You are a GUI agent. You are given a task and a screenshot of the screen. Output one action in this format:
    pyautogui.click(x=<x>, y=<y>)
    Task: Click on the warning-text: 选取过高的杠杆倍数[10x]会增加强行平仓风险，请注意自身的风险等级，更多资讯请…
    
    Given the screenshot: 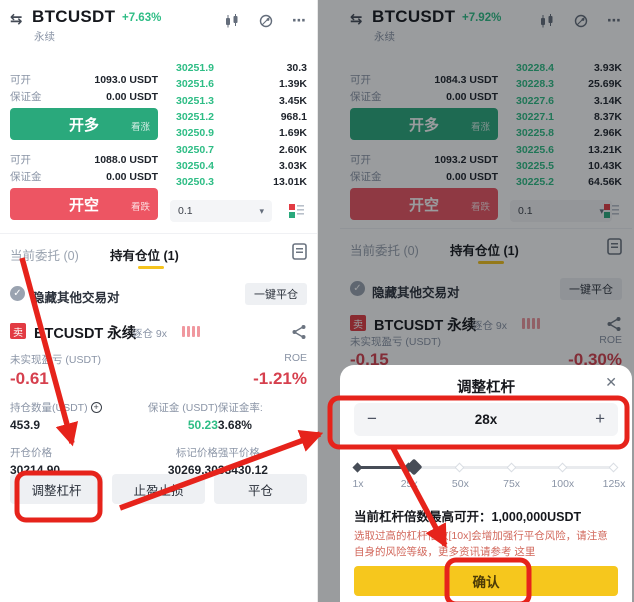 What is the action you would take?
    pyautogui.click(x=481, y=544)
    